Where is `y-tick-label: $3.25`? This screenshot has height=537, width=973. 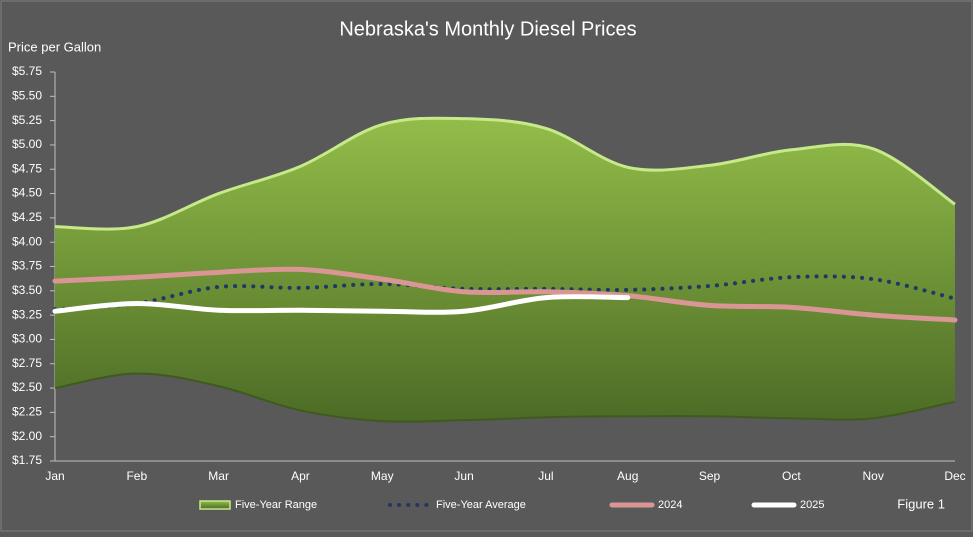
y-tick-label: $3.25 is located at coordinates (27, 314).